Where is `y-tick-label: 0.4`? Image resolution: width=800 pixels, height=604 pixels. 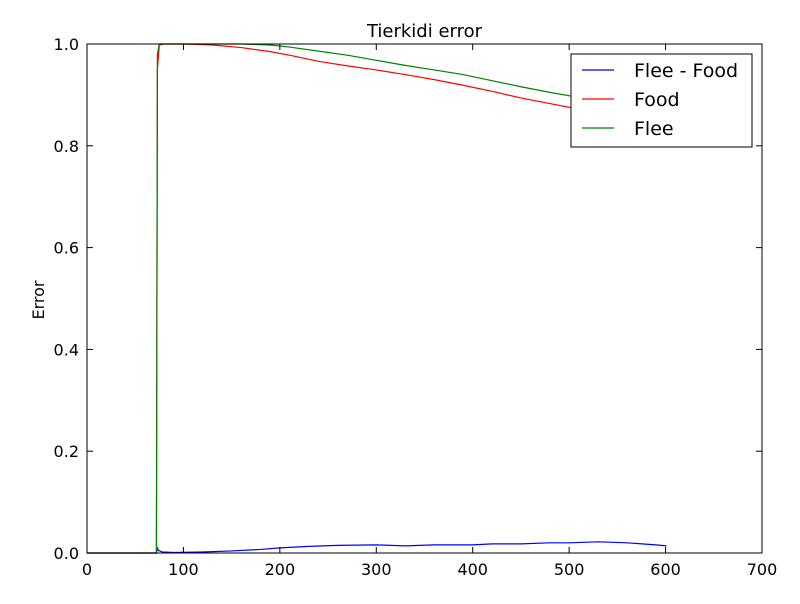 y-tick-label: 0.4 is located at coordinates (66, 349).